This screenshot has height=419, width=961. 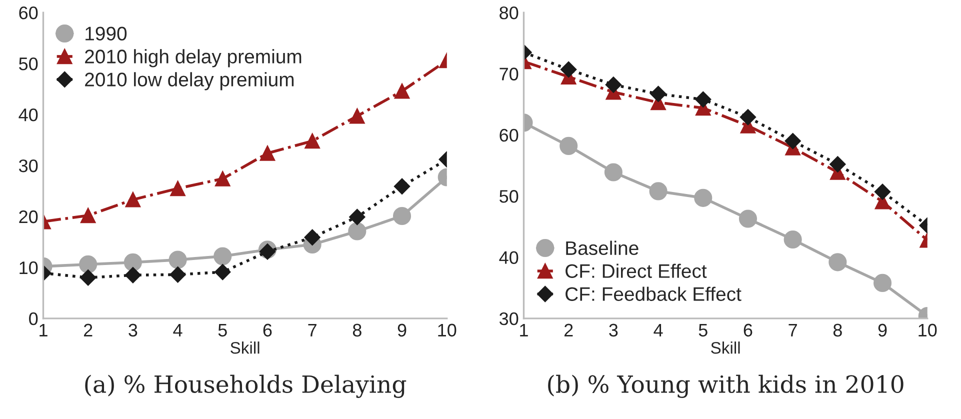 What do you see at coordinates (602, 248) in the screenshot?
I see `legend-label: Baseline` at bounding box center [602, 248].